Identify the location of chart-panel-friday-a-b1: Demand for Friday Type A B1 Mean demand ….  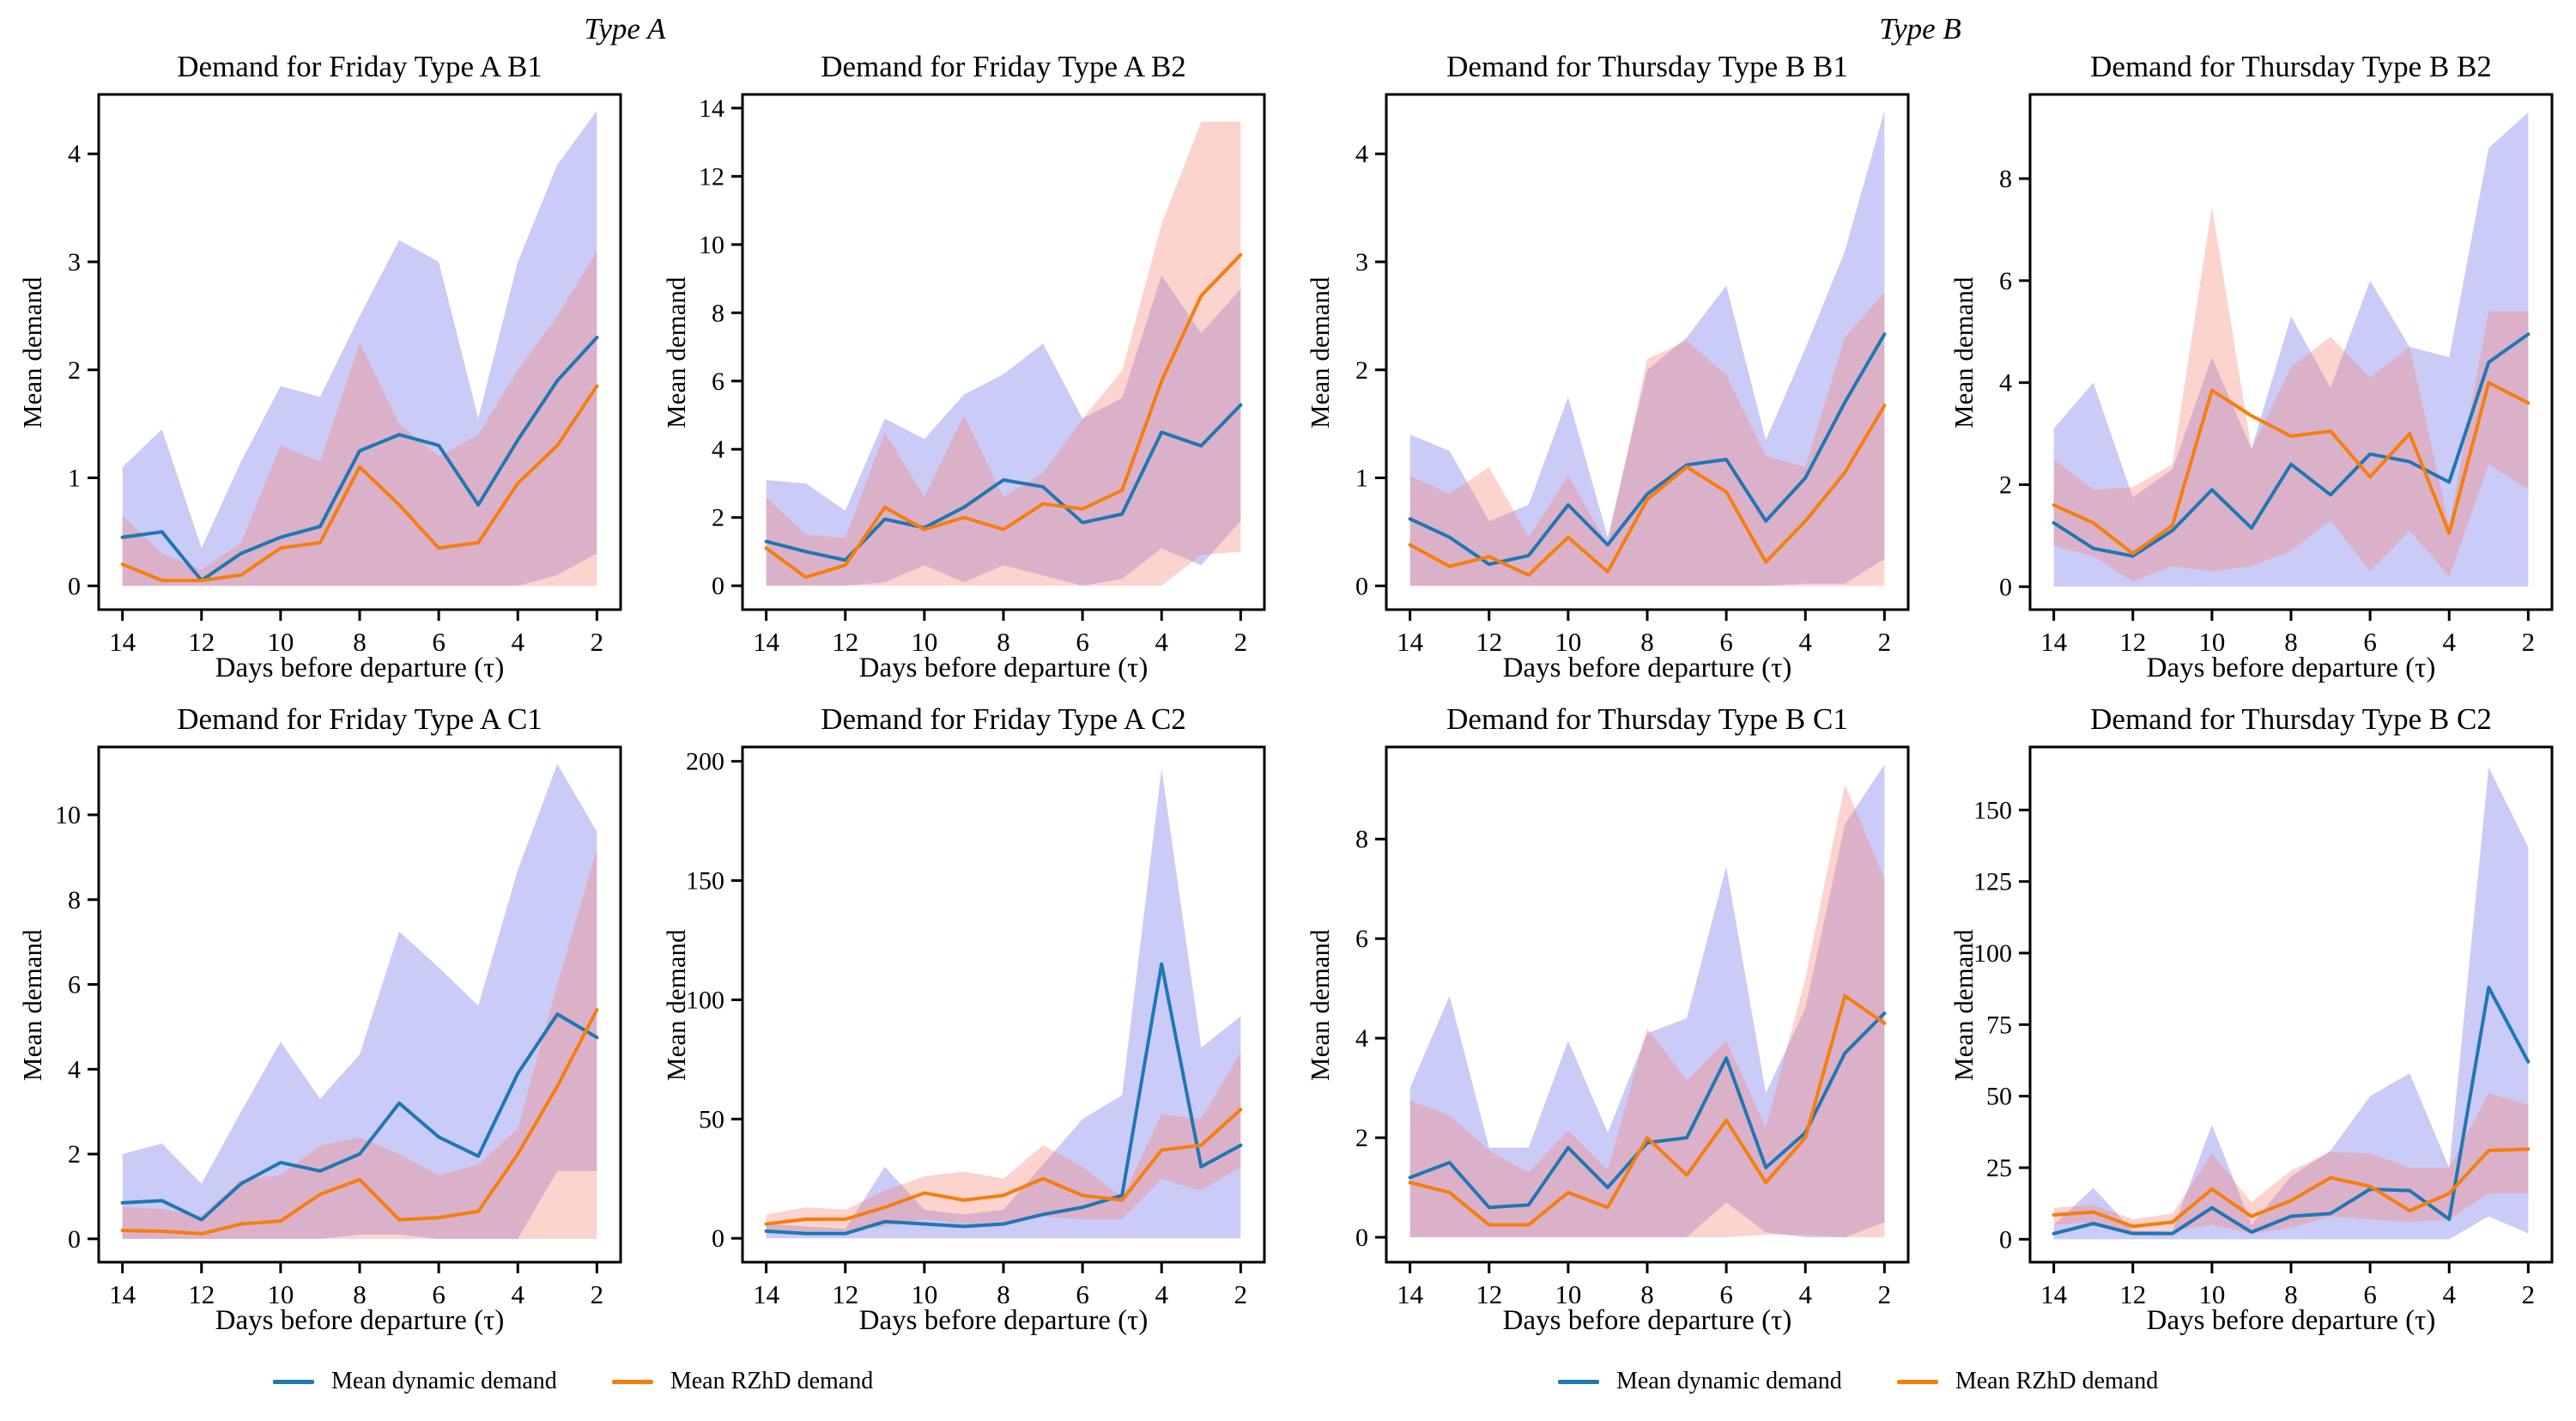
(322, 374).